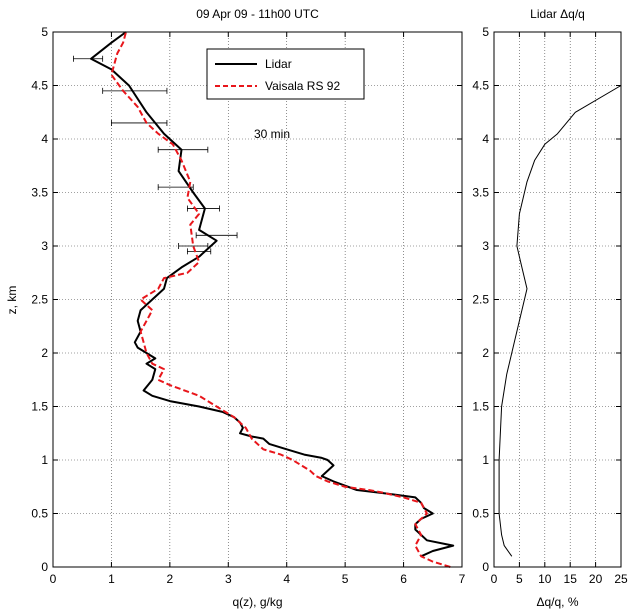 The image size is (630, 613). What do you see at coordinates (557, 602) in the screenshot?
I see `x-axis-label-right: Δq/q, %` at bounding box center [557, 602].